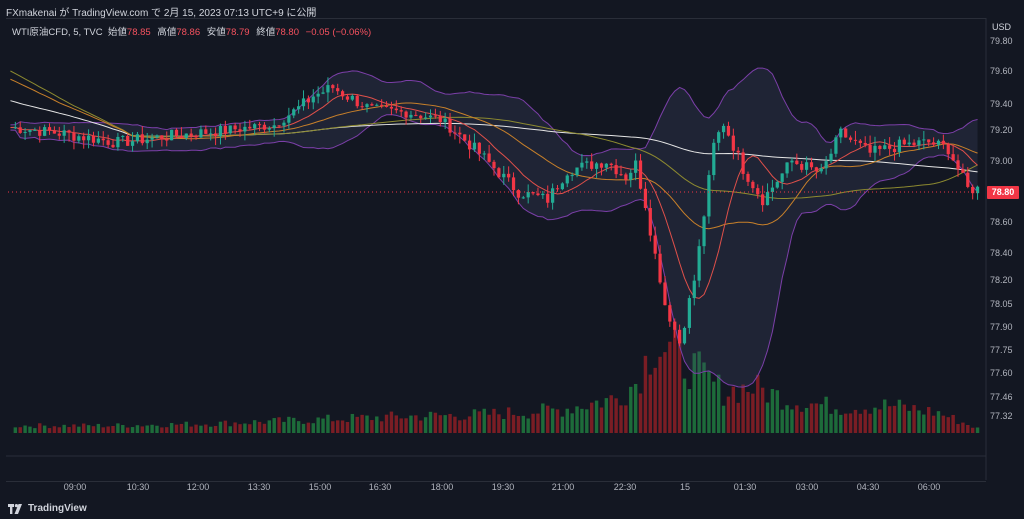 Image resolution: width=1024 pixels, height=519 pixels. I want to click on high-label: 高値, so click(167, 32).